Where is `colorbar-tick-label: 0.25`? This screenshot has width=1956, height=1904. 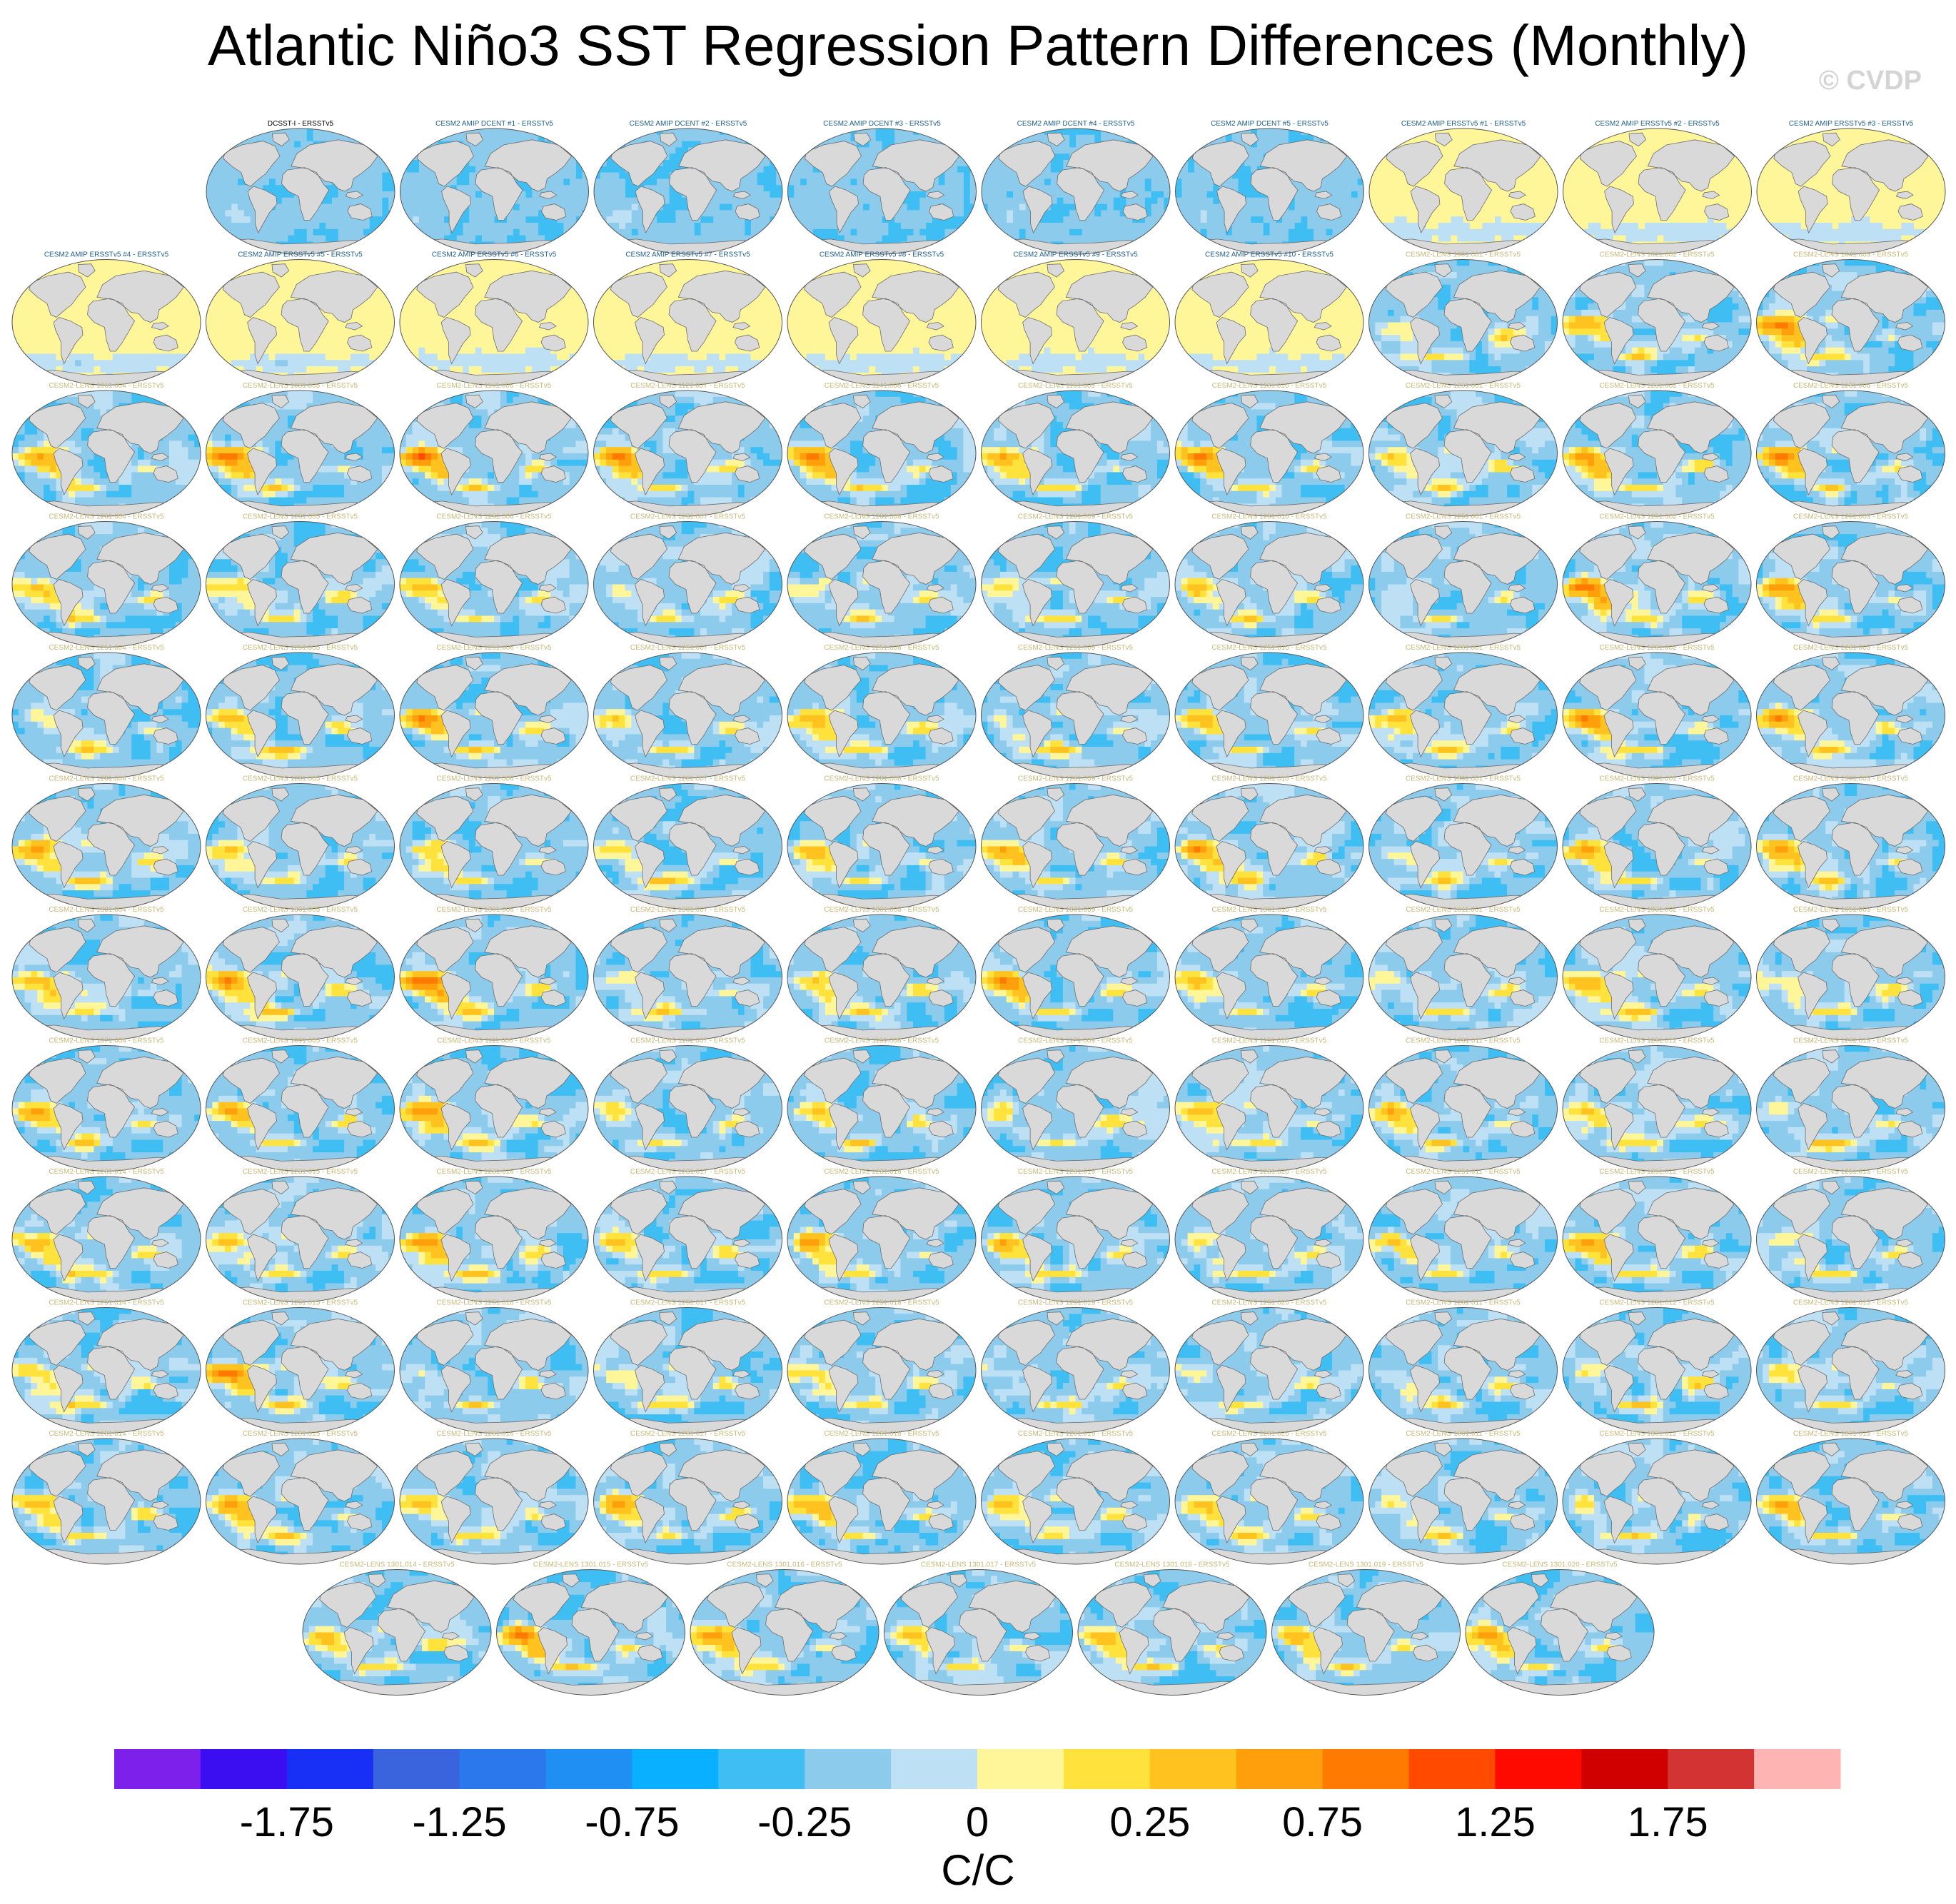
colorbar-tick-label: 0.25 is located at coordinates (1149, 1822).